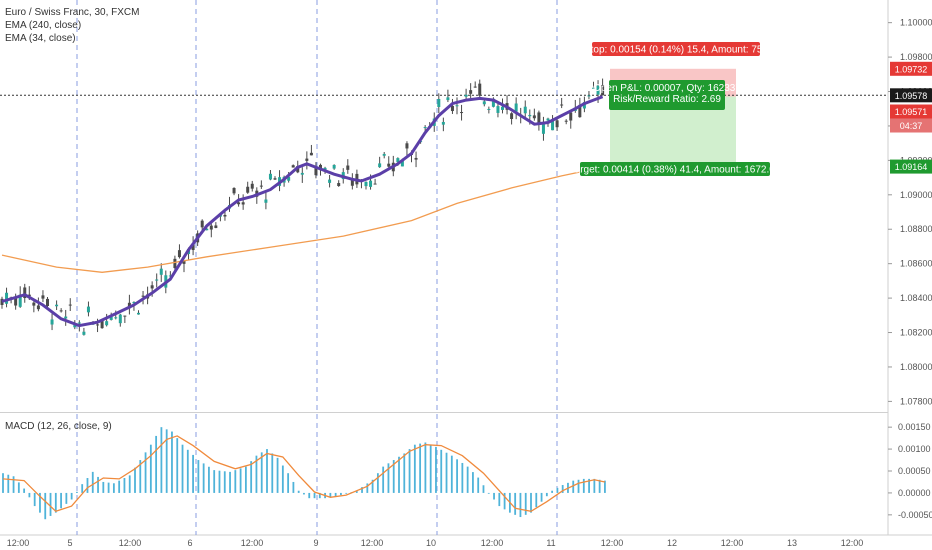 Image resolution: width=932 pixels, height=550 pixels. I want to click on ema-240-legend: EMA (240, close), so click(43, 25).